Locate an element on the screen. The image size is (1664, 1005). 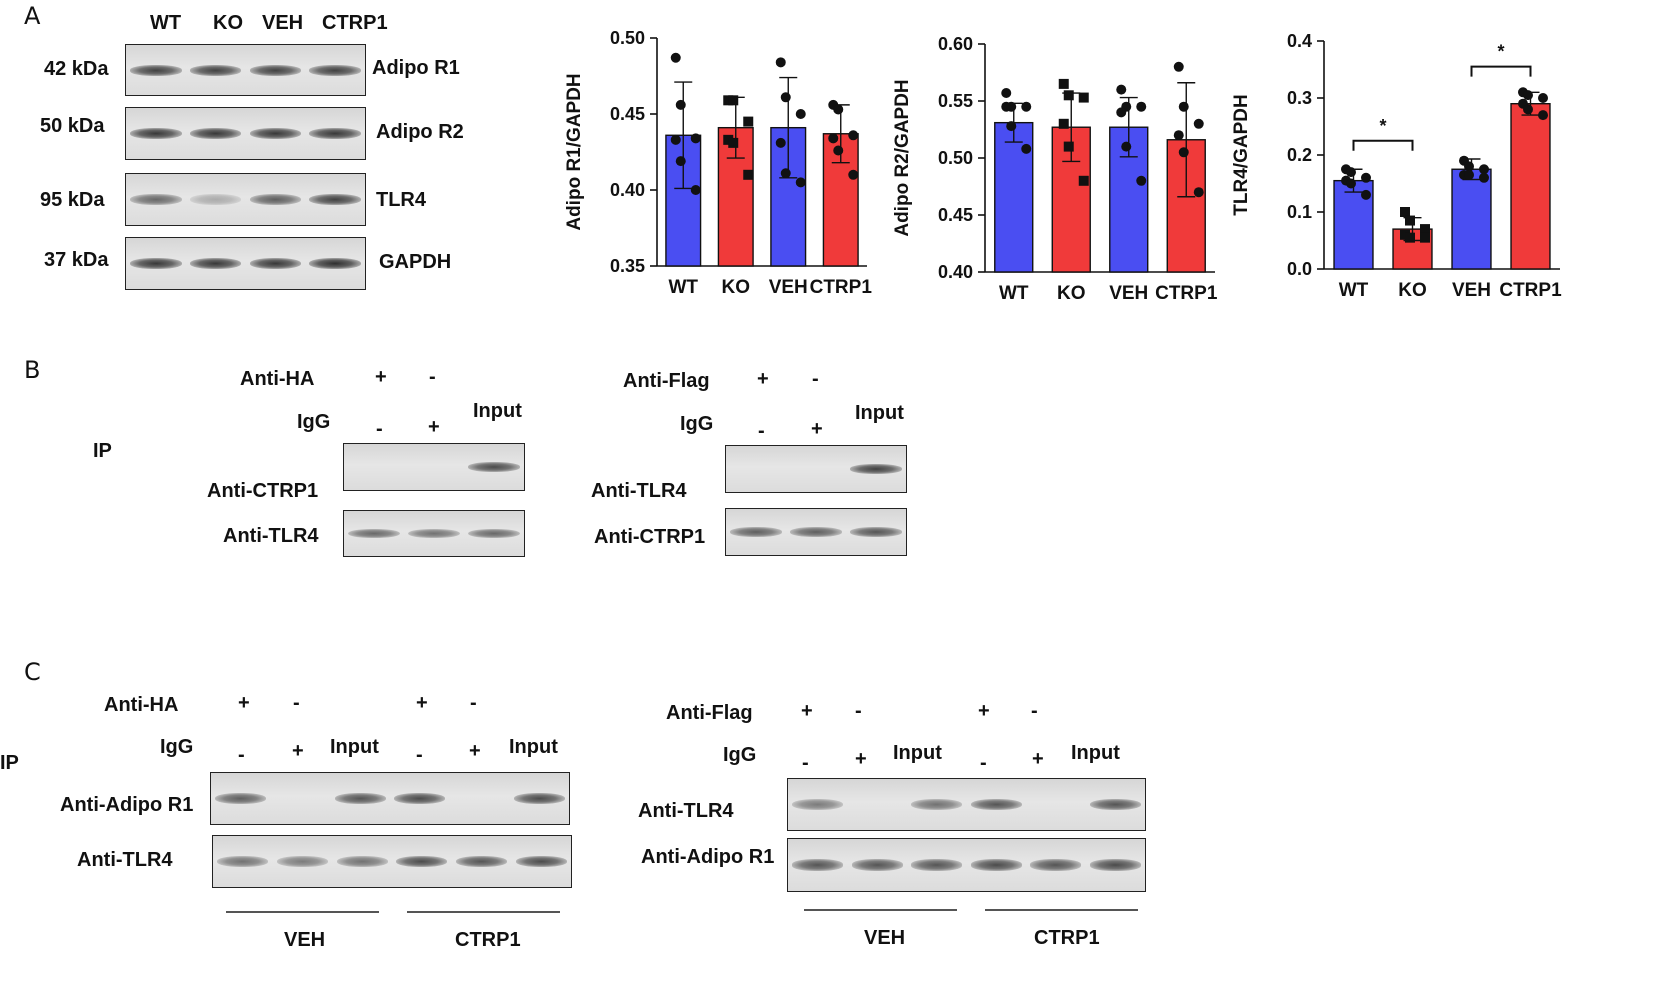
y-tick-label: 0.3 is located at coordinates (1299, 98).